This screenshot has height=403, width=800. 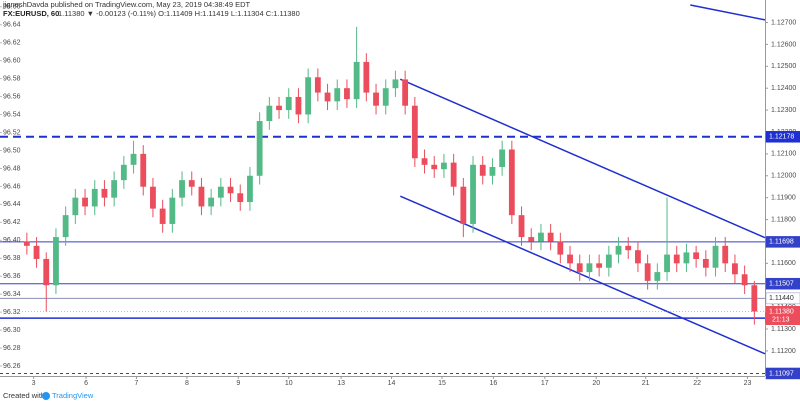 What do you see at coordinates (12, 25) in the screenshot?
I see `y2-tick-label: 96.64` at bounding box center [12, 25].